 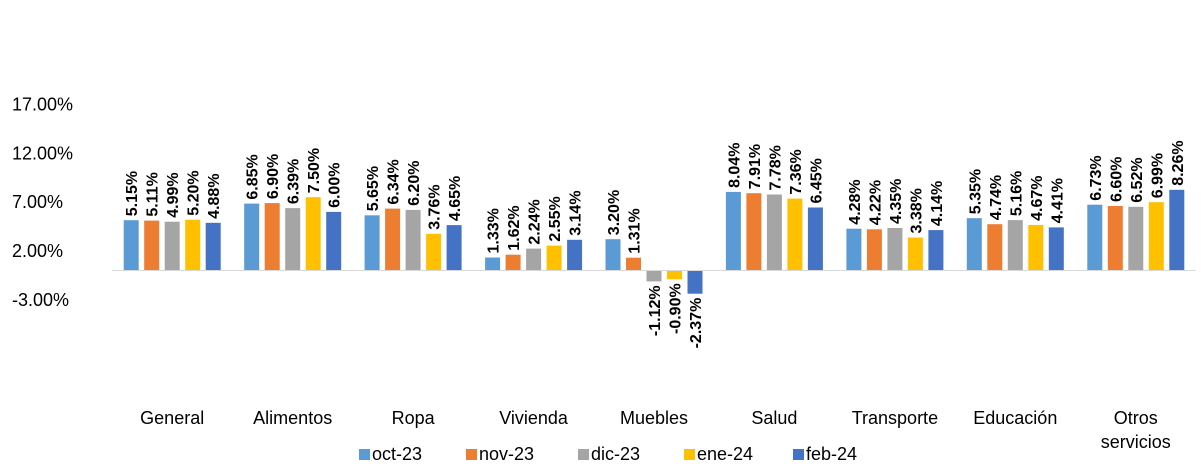 I want to click on data-label: 1.31%, so click(x=635, y=230).